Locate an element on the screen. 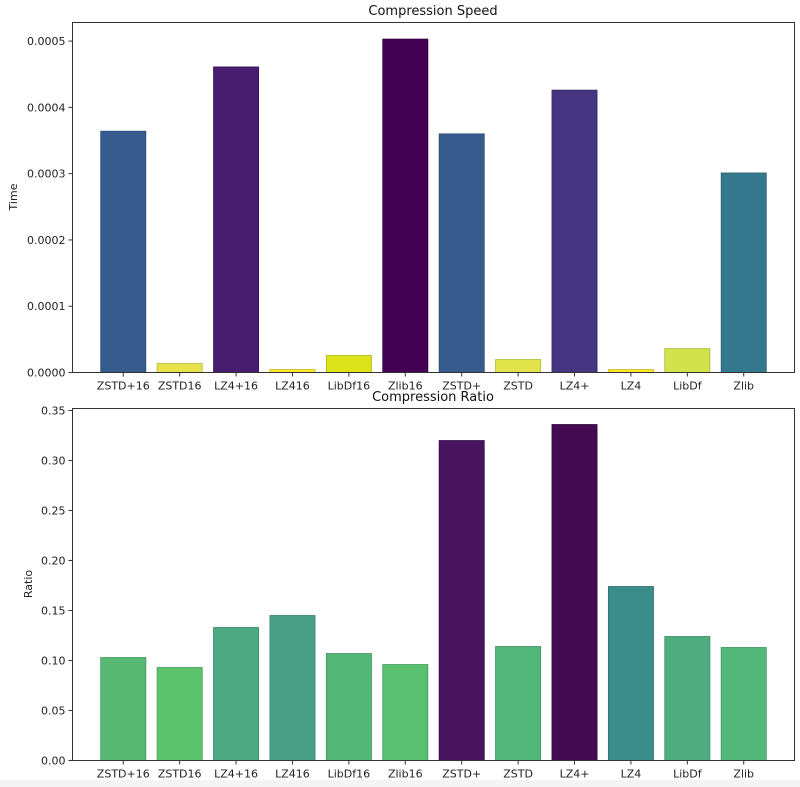 The width and height of the screenshot is (800, 787). window-bottom-strip is located at coordinates (400, 783).